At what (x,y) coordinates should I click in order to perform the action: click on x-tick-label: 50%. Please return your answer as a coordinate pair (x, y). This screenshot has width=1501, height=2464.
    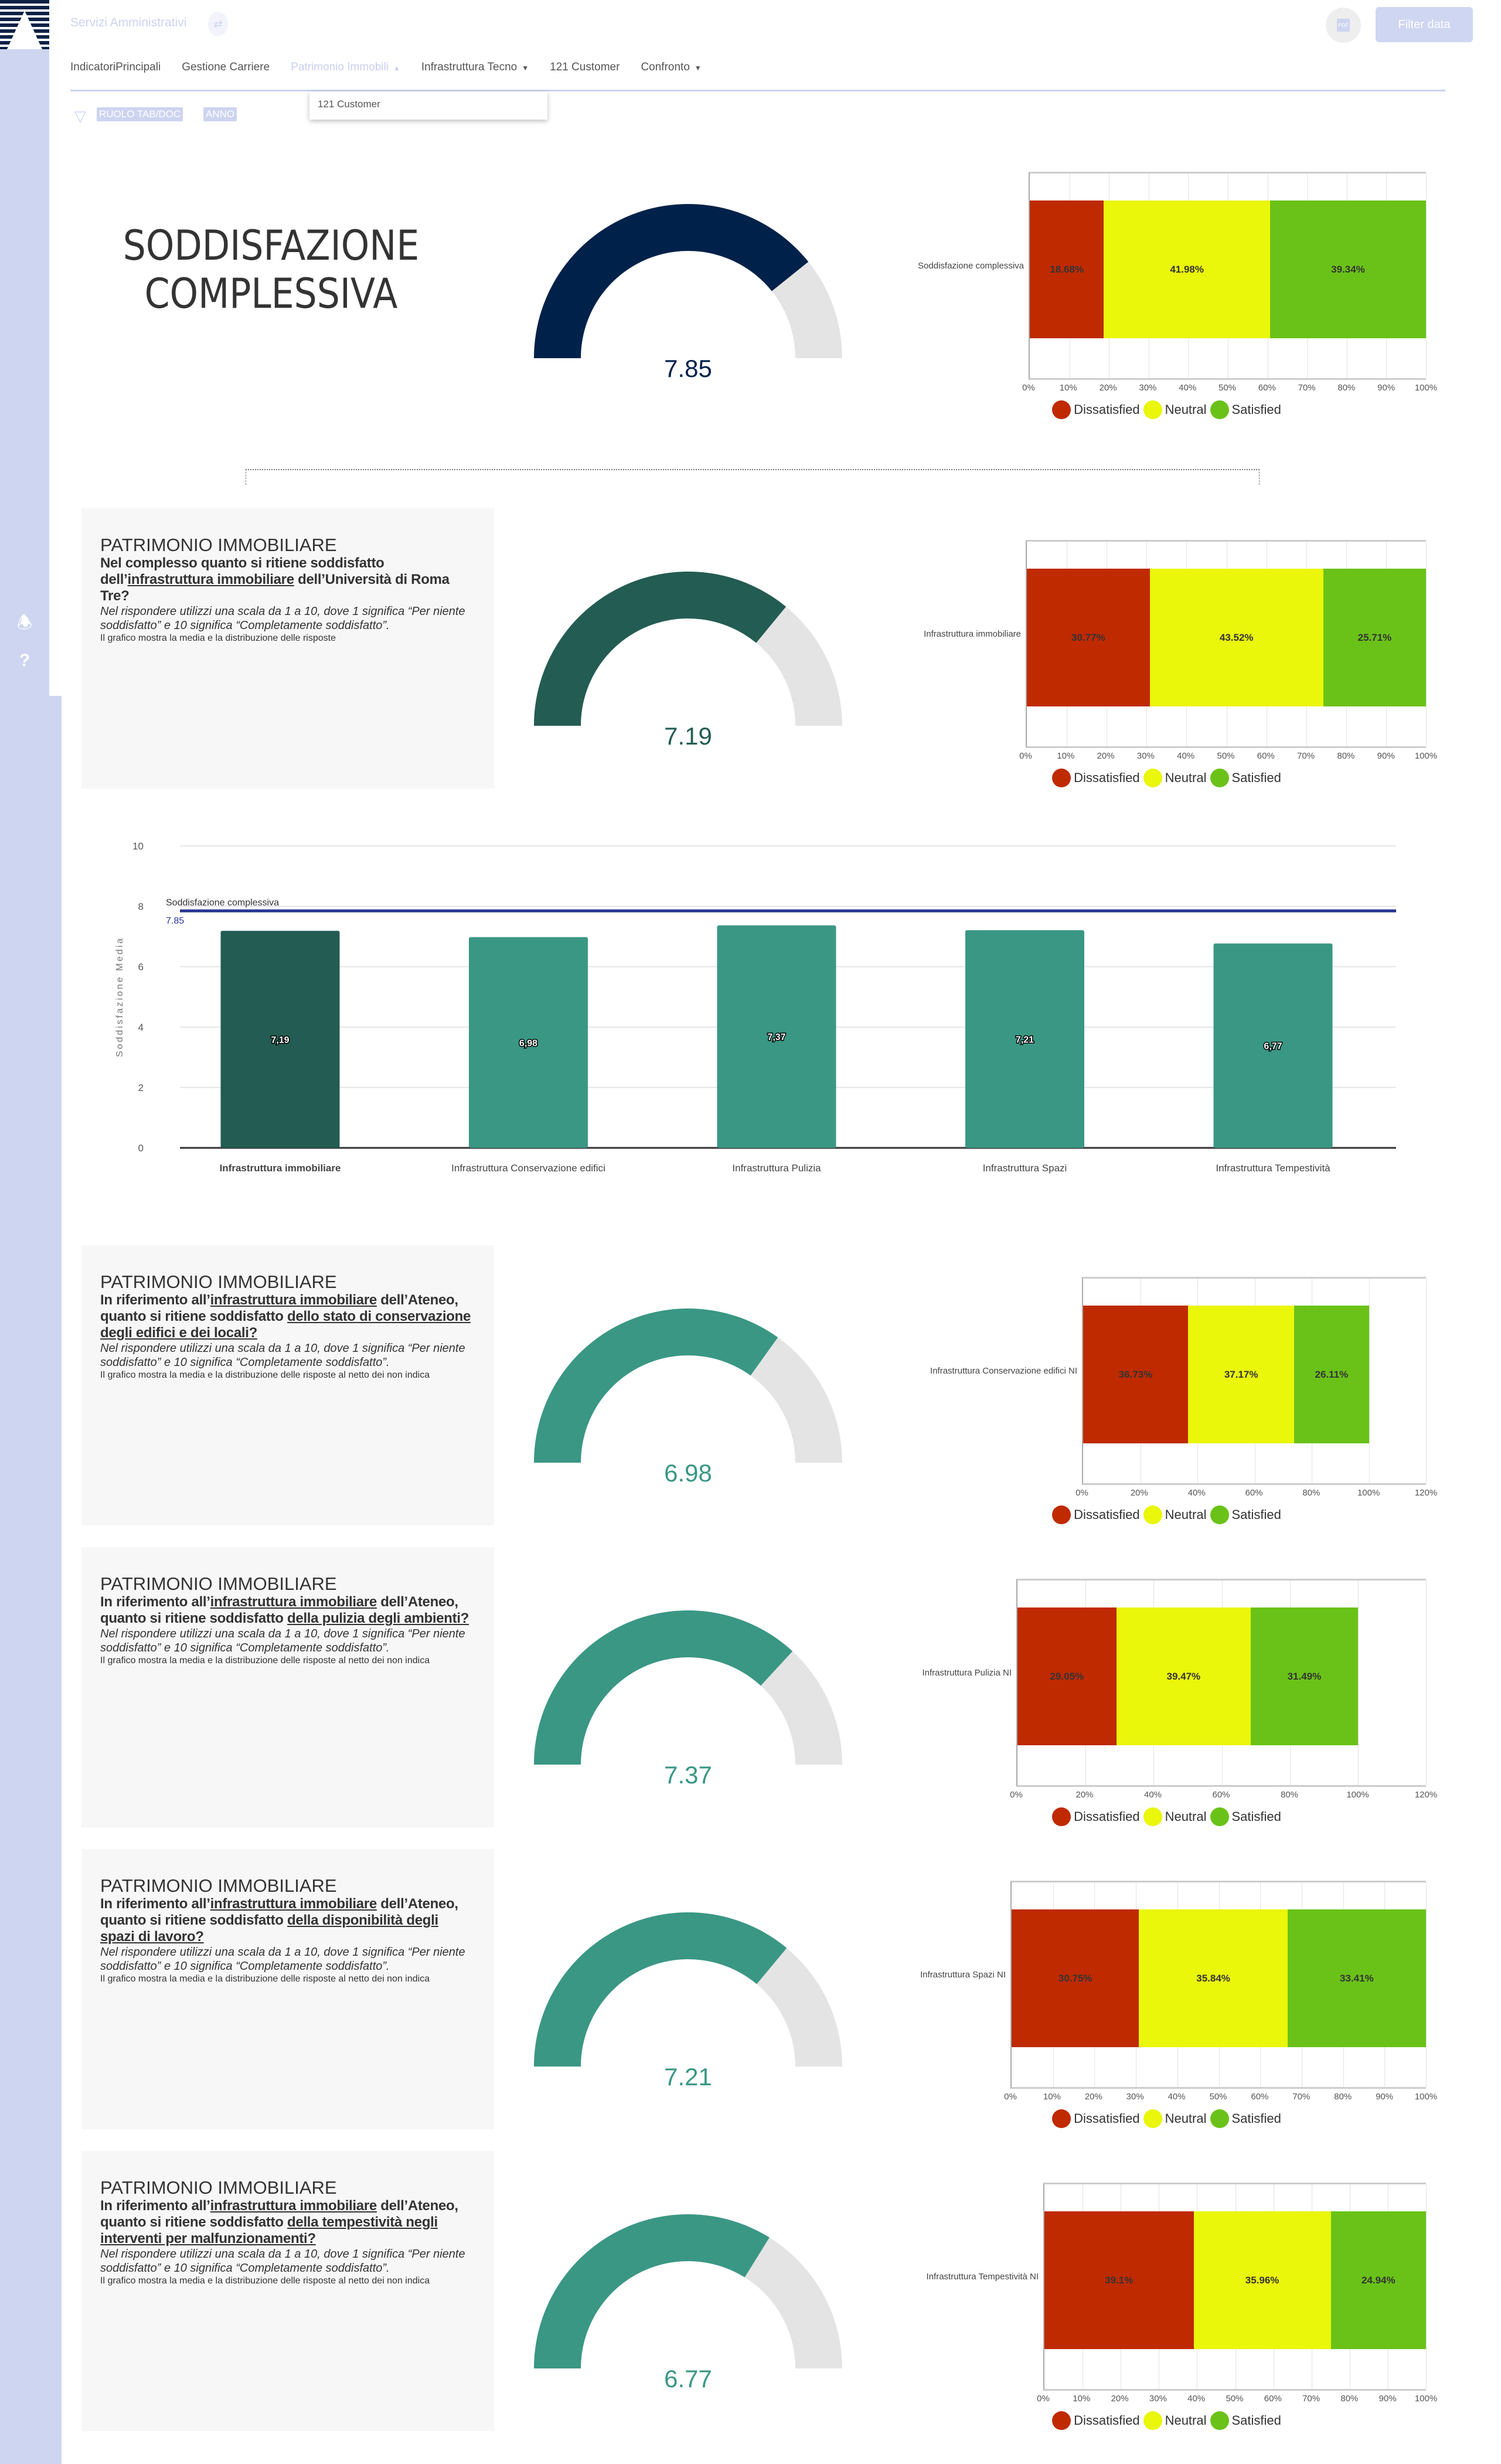
    Looking at the image, I should click on (1226, 756).